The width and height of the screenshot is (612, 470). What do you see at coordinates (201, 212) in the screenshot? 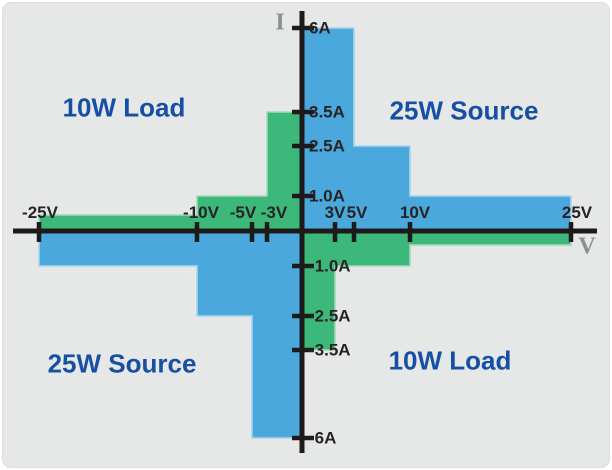
I see `x-tick-label--10V: -10V` at bounding box center [201, 212].